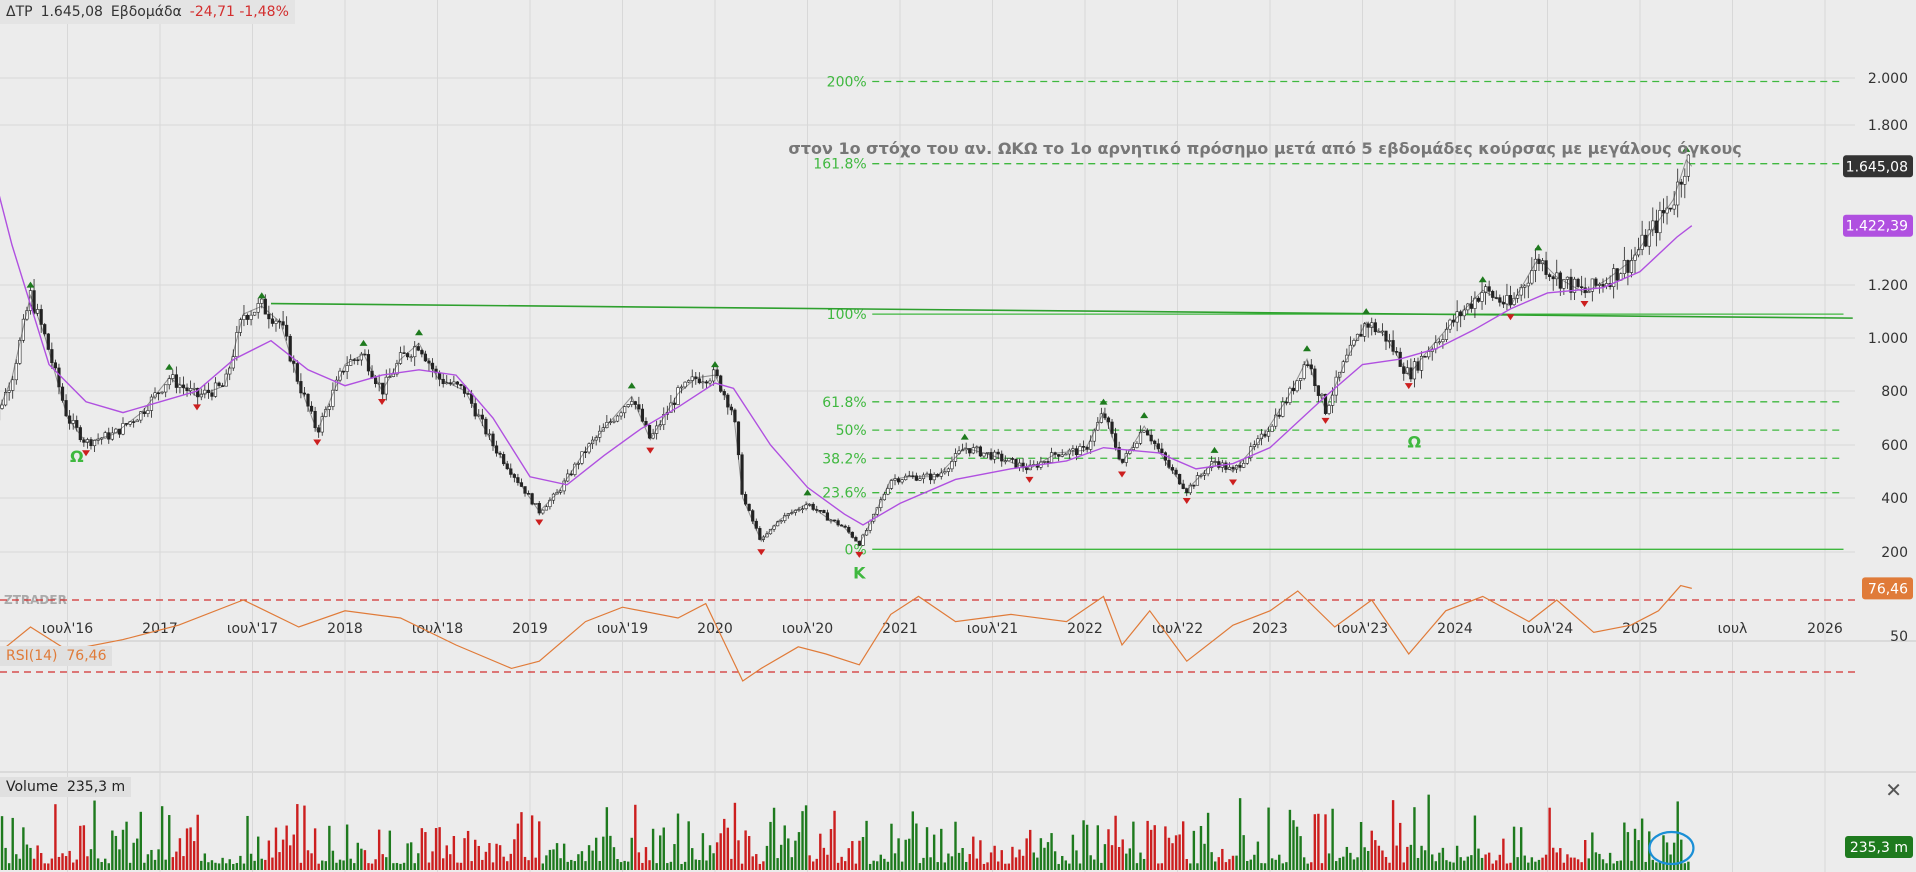 This screenshot has width=1916, height=872. I want to click on volume-highlight-circle, so click(1671, 848).